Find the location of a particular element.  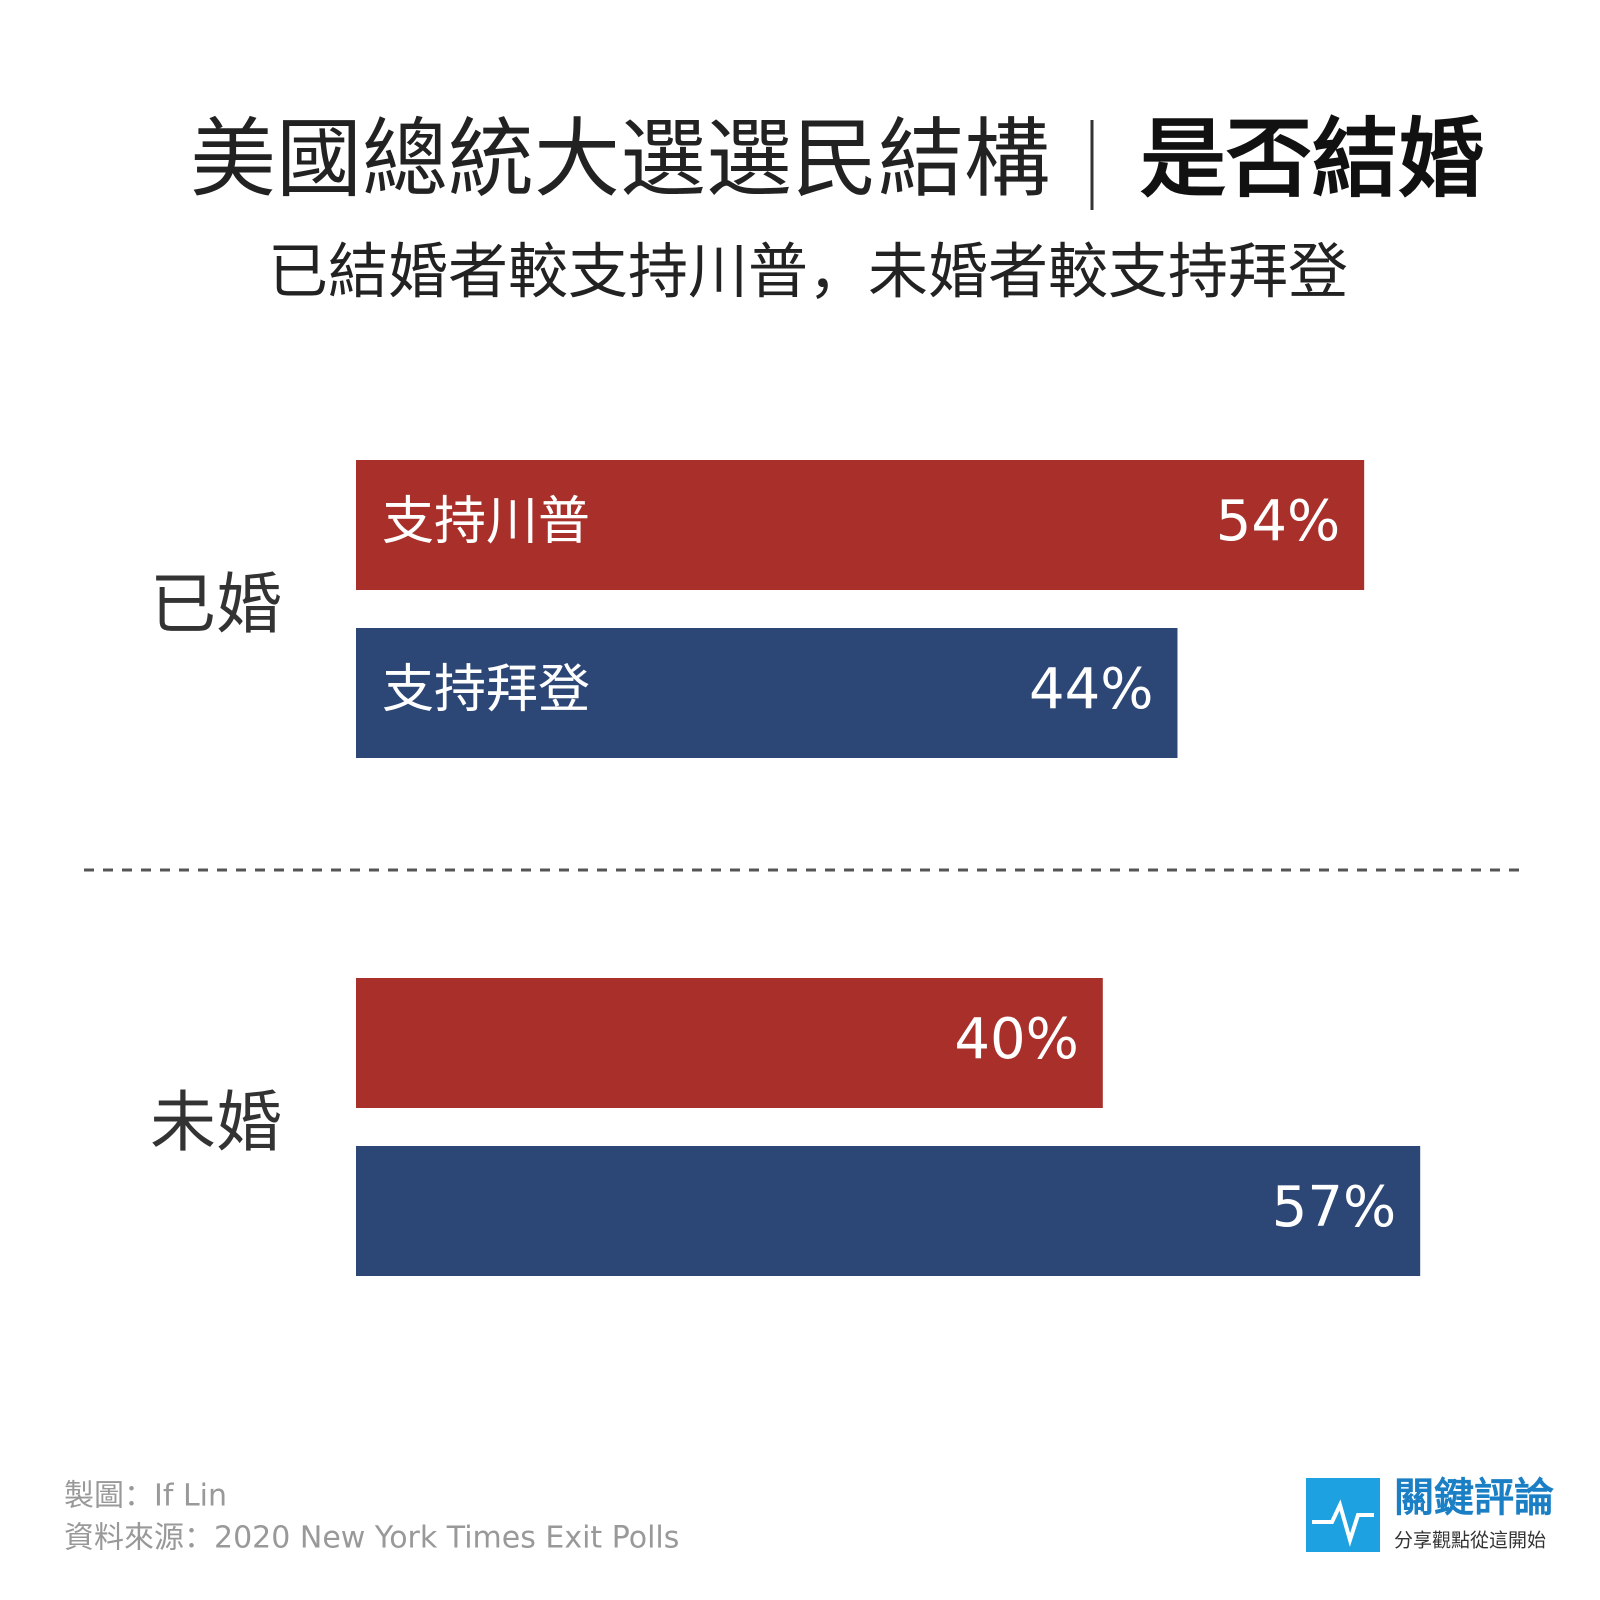

logo-pulse is located at coordinates (1343, 1523).